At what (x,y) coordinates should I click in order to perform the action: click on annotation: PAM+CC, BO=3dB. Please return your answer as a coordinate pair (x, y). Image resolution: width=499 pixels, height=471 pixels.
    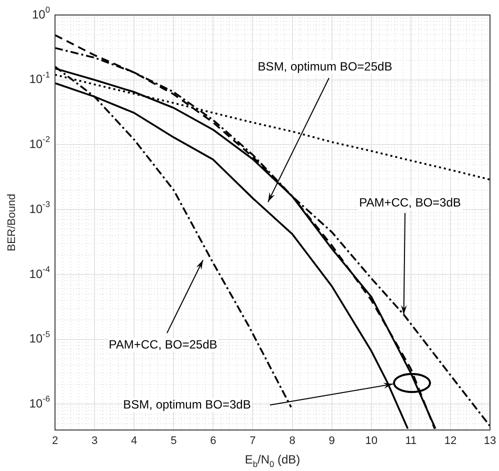
    Looking at the image, I should click on (410, 202).